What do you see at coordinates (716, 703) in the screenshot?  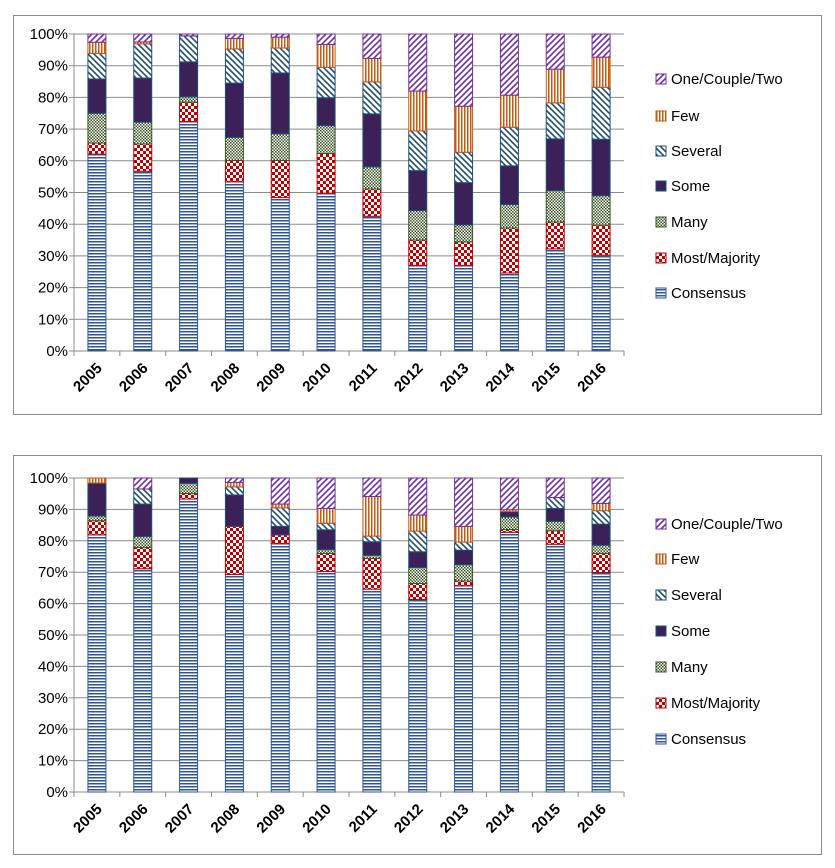 I see `legend-label: Most/Majority` at bounding box center [716, 703].